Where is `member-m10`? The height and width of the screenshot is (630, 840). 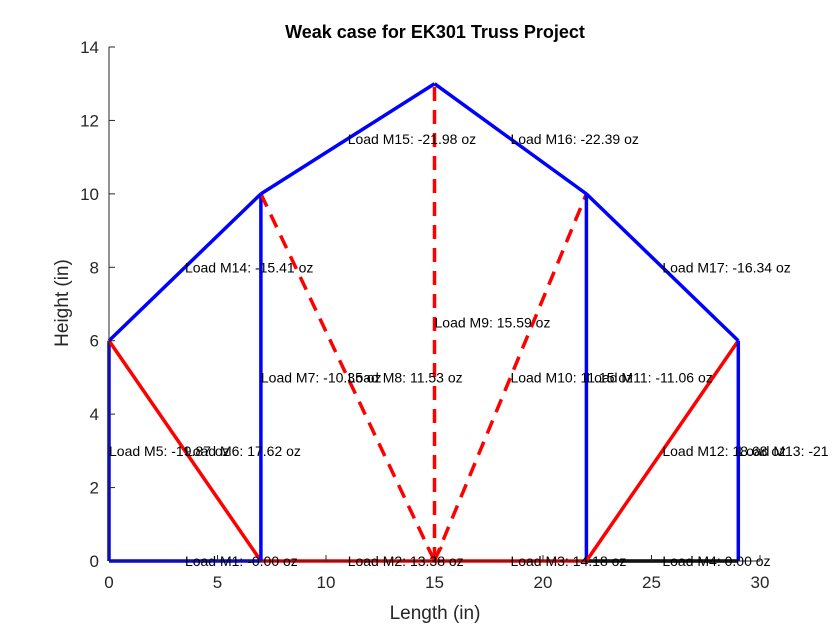
member-m10 is located at coordinates (510, 377).